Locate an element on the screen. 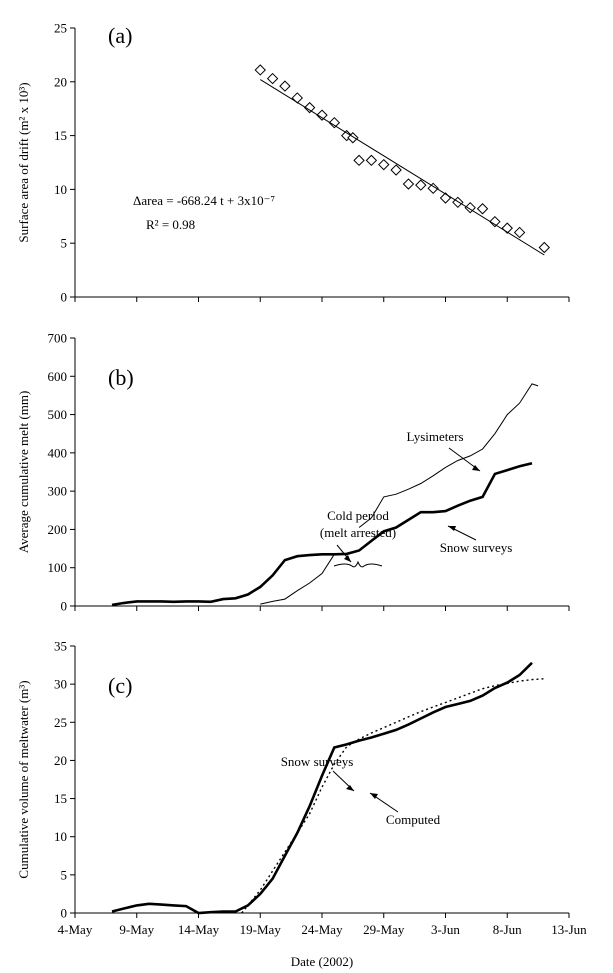  x-tick-label: 14-May is located at coordinates (199, 929).